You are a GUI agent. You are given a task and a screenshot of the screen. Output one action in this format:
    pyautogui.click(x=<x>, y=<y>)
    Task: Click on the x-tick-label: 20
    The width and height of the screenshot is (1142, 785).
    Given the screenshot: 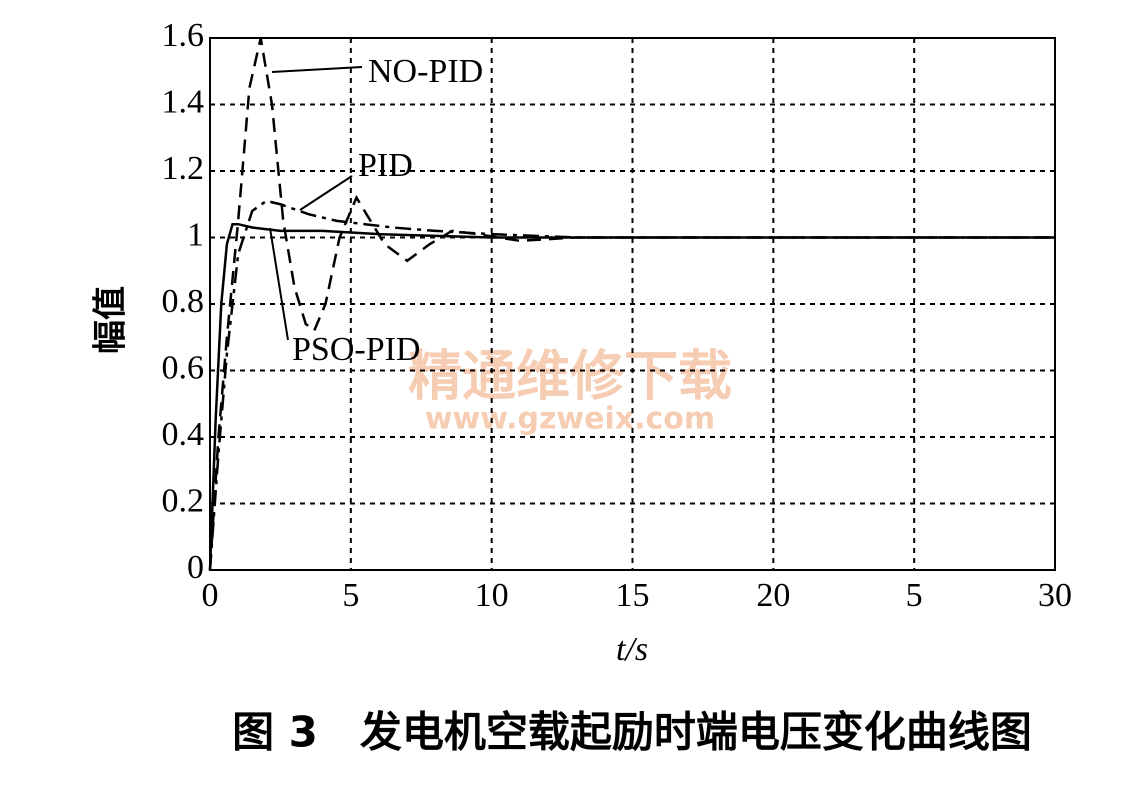 What is the action you would take?
    pyautogui.click(x=773, y=595)
    